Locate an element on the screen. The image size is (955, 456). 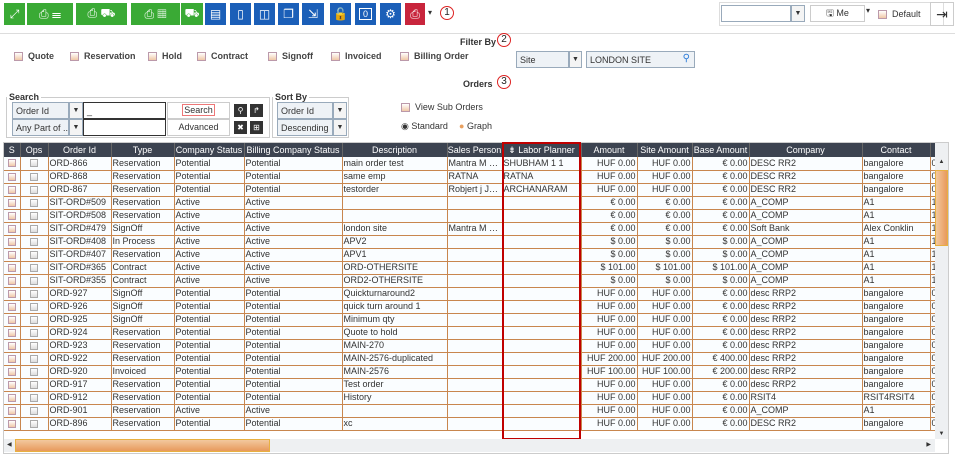
view-select is located at coordinates (756, 13).